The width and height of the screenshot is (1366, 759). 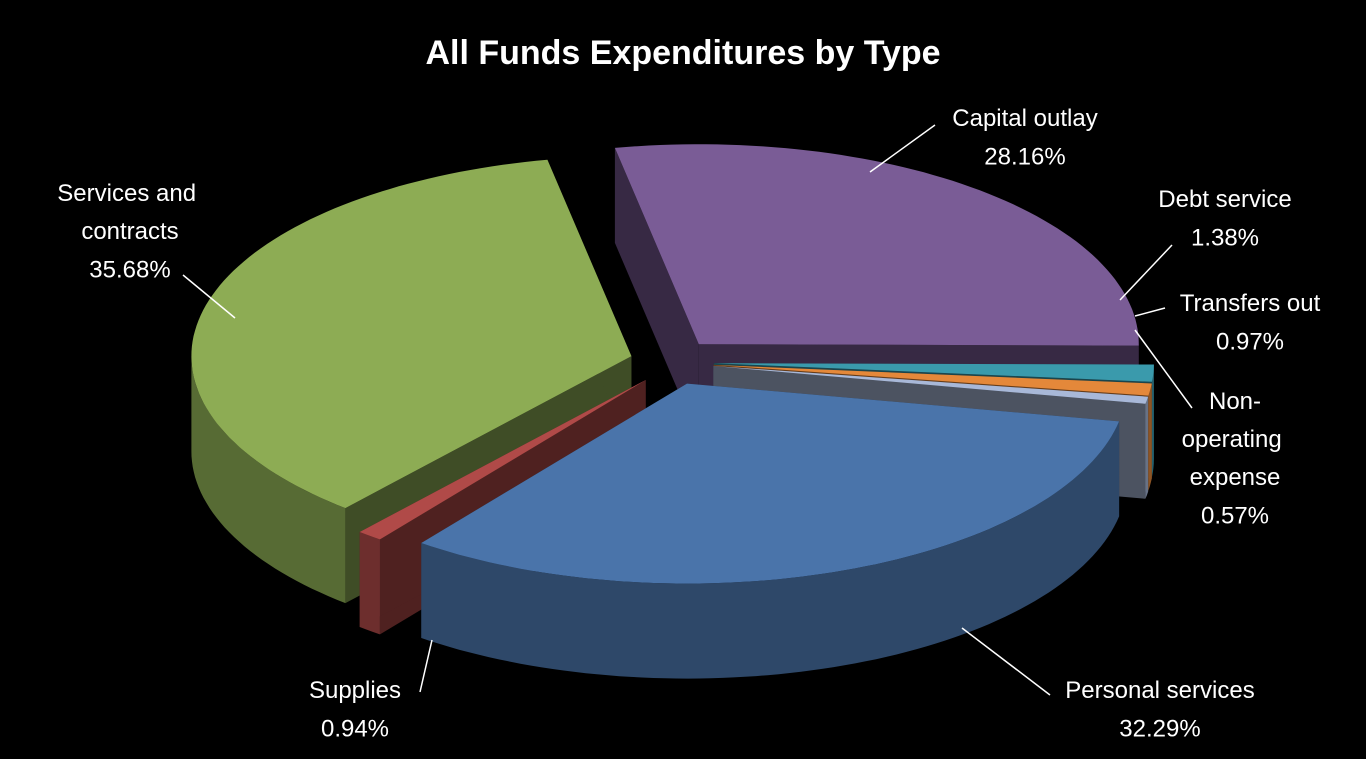 What do you see at coordinates (682, 53) in the screenshot?
I see `chart-title: All Funds Expenditures by Type` at bounding box center [682, 53].